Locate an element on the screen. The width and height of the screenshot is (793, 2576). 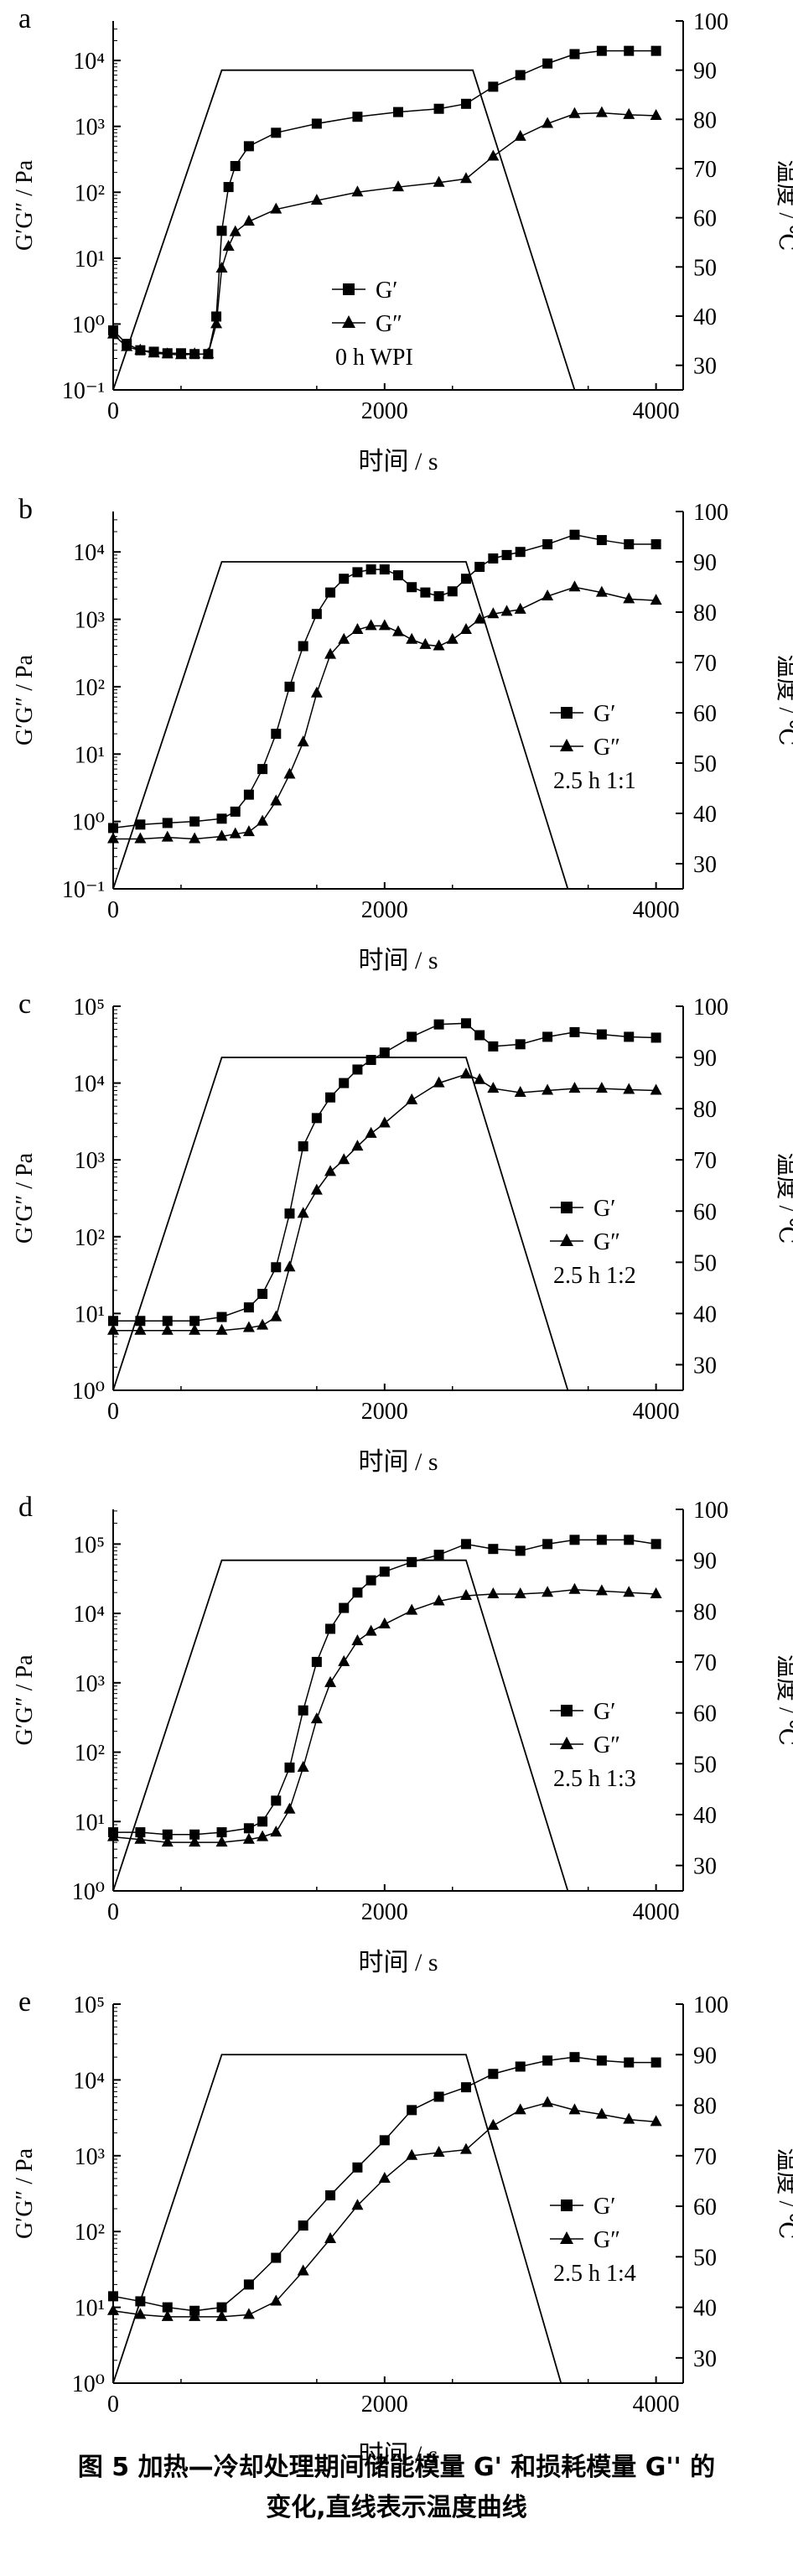
y2-tick-label: 40 is located at coordinates (705, 1816).